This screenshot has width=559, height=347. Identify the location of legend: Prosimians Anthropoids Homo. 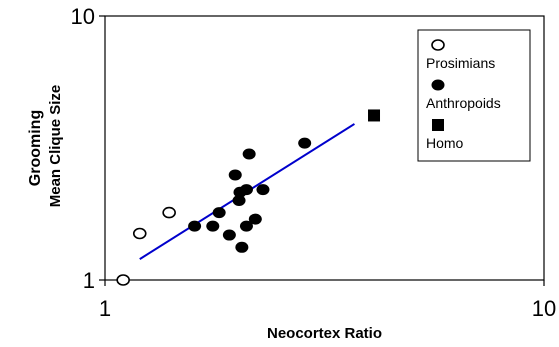
(474, 95).